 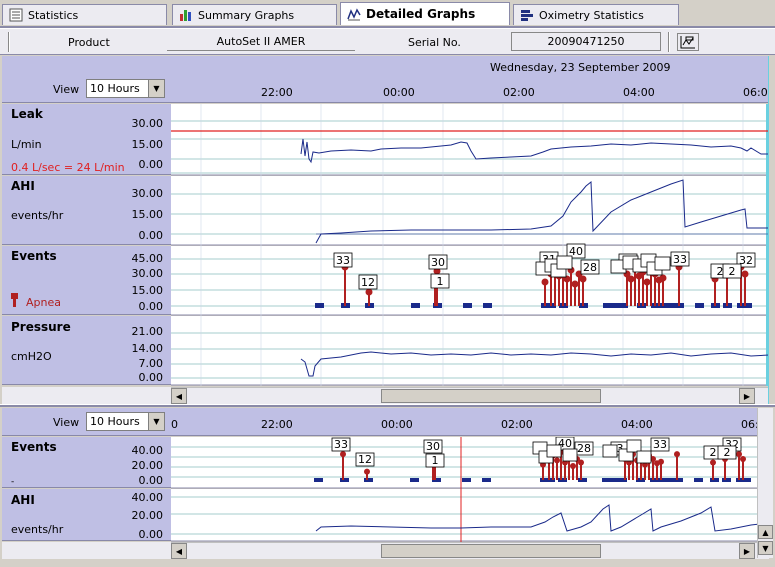 What do you see at coordinates (68, 166) in the screenshot?
I see `leak-threshold-note: 0.4 L/sec = 24 L/min` at bounding box center [68, 166].